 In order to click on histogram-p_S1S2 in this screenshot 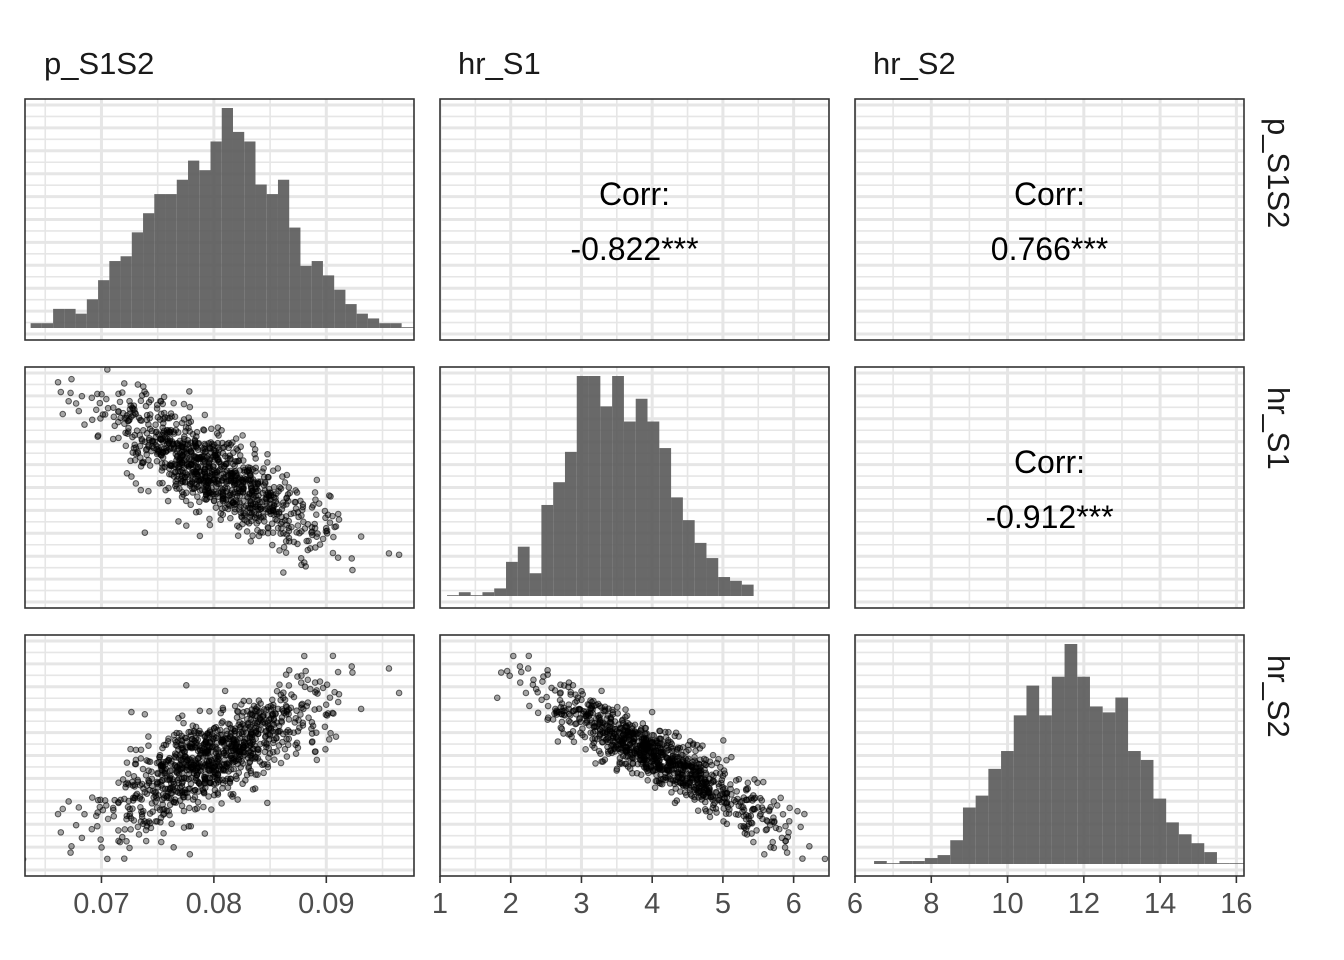, I will do `click(222, 218)`.